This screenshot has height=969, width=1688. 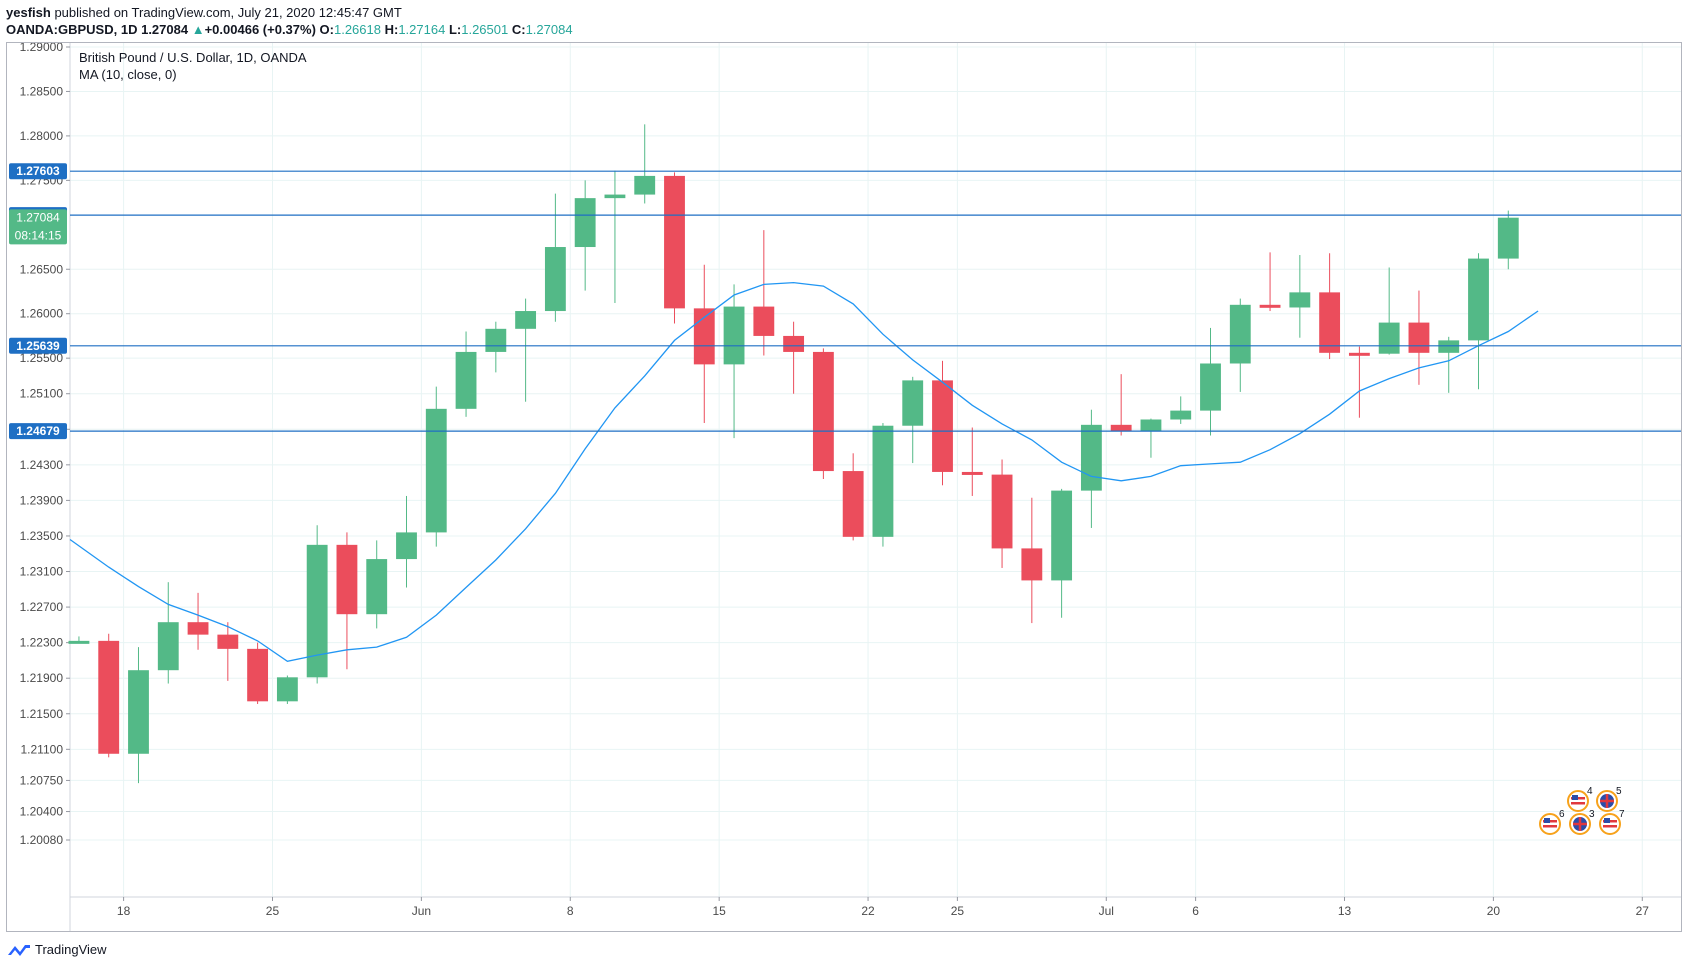 I want to click on event-count: 7, so click(x=1622, y=814).